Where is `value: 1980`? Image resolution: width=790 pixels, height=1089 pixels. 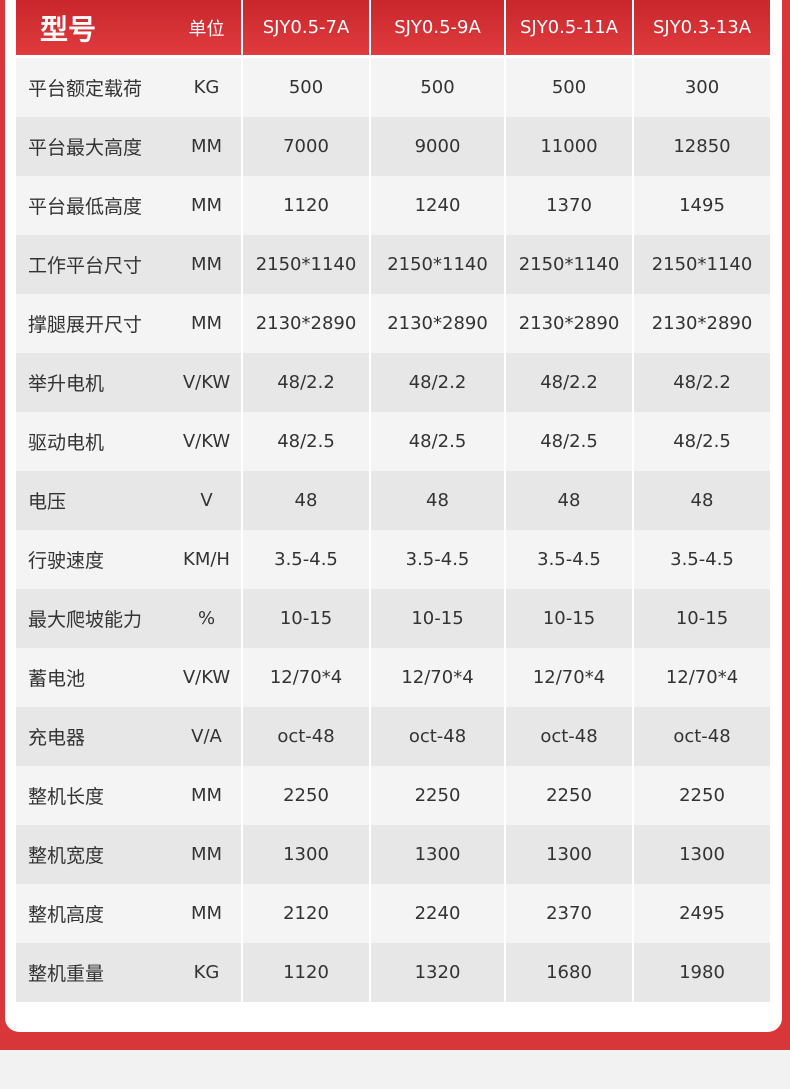 value: 1980 is located at coordinates (701, 972).